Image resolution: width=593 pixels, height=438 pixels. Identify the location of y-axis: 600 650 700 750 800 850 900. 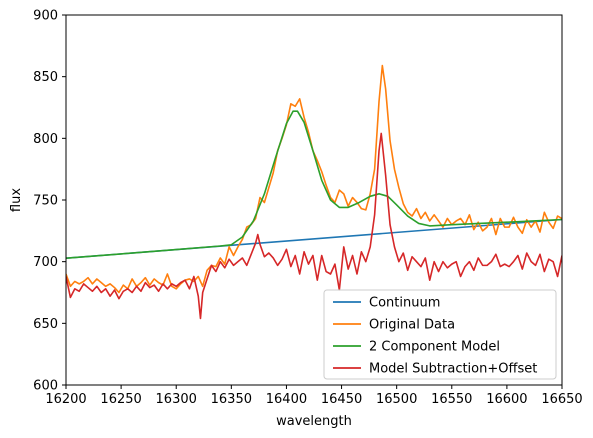
(49, 201).